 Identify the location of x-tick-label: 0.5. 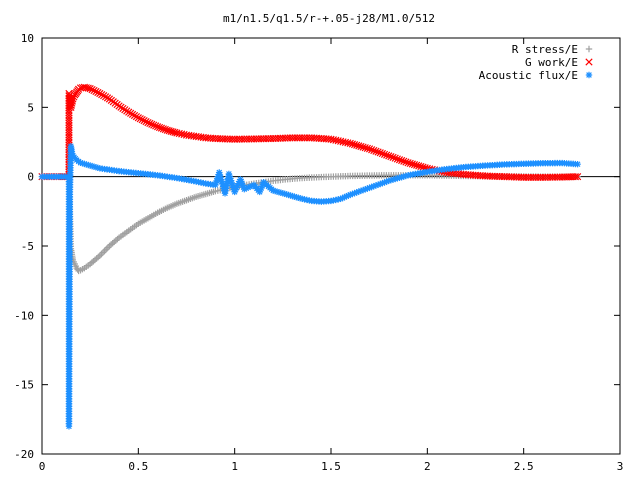
(138, 466).